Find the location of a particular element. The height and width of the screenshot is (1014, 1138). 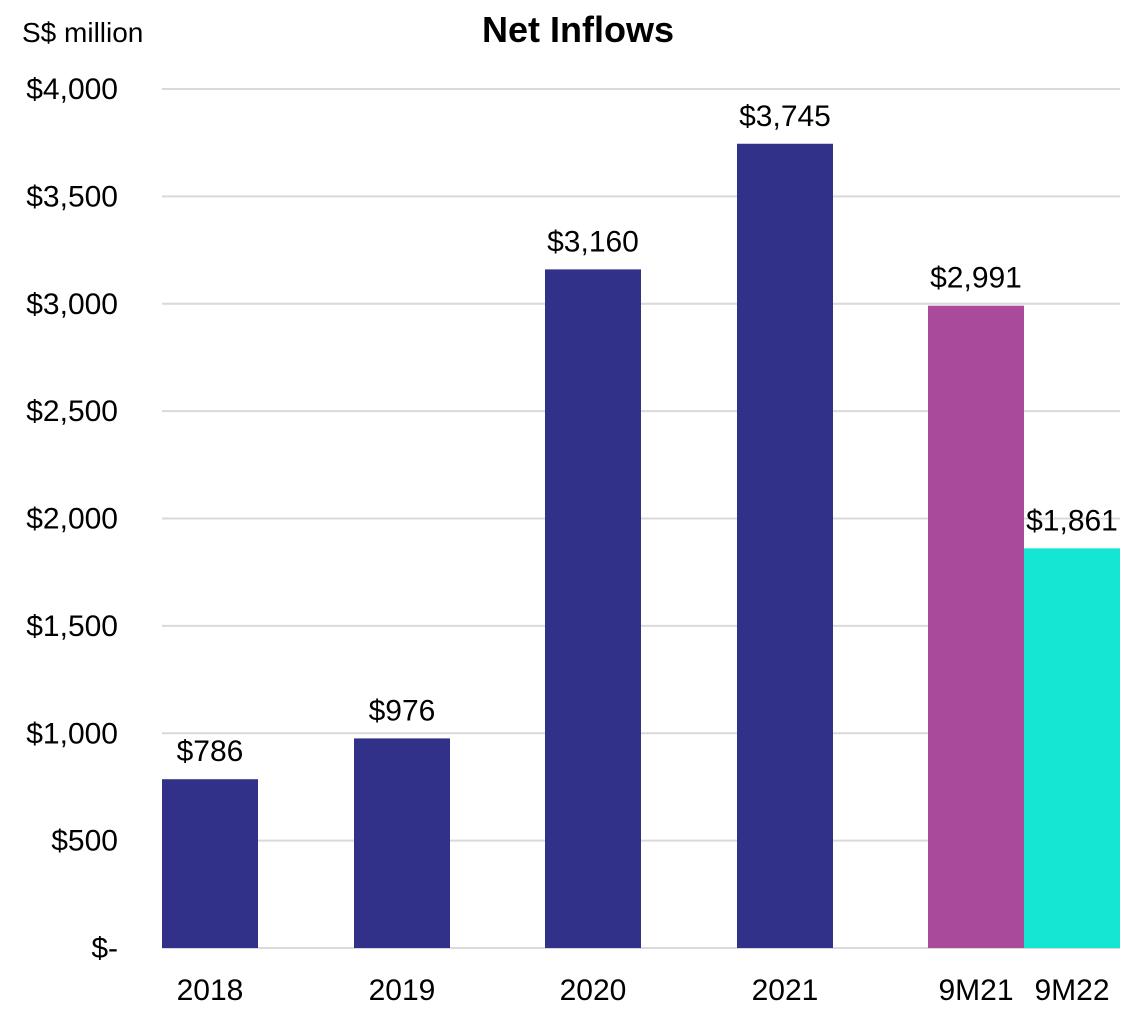

y-tick-label: $1,500 is located at coordinates (72, 626).